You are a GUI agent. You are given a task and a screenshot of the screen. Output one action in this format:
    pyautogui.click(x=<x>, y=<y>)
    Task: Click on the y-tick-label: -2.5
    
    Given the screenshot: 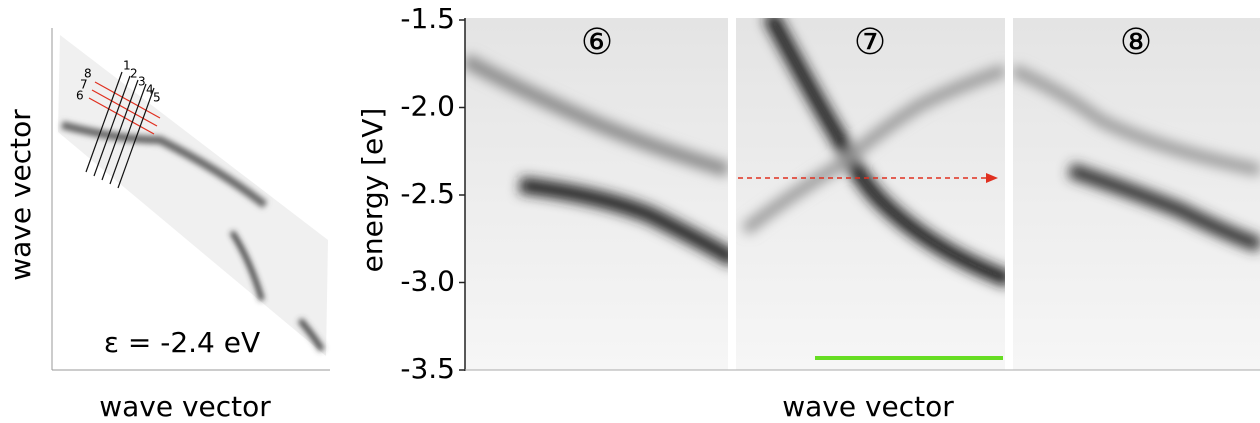 What is the action you would take?
    pyautogui.click(x=427, y=193)
    